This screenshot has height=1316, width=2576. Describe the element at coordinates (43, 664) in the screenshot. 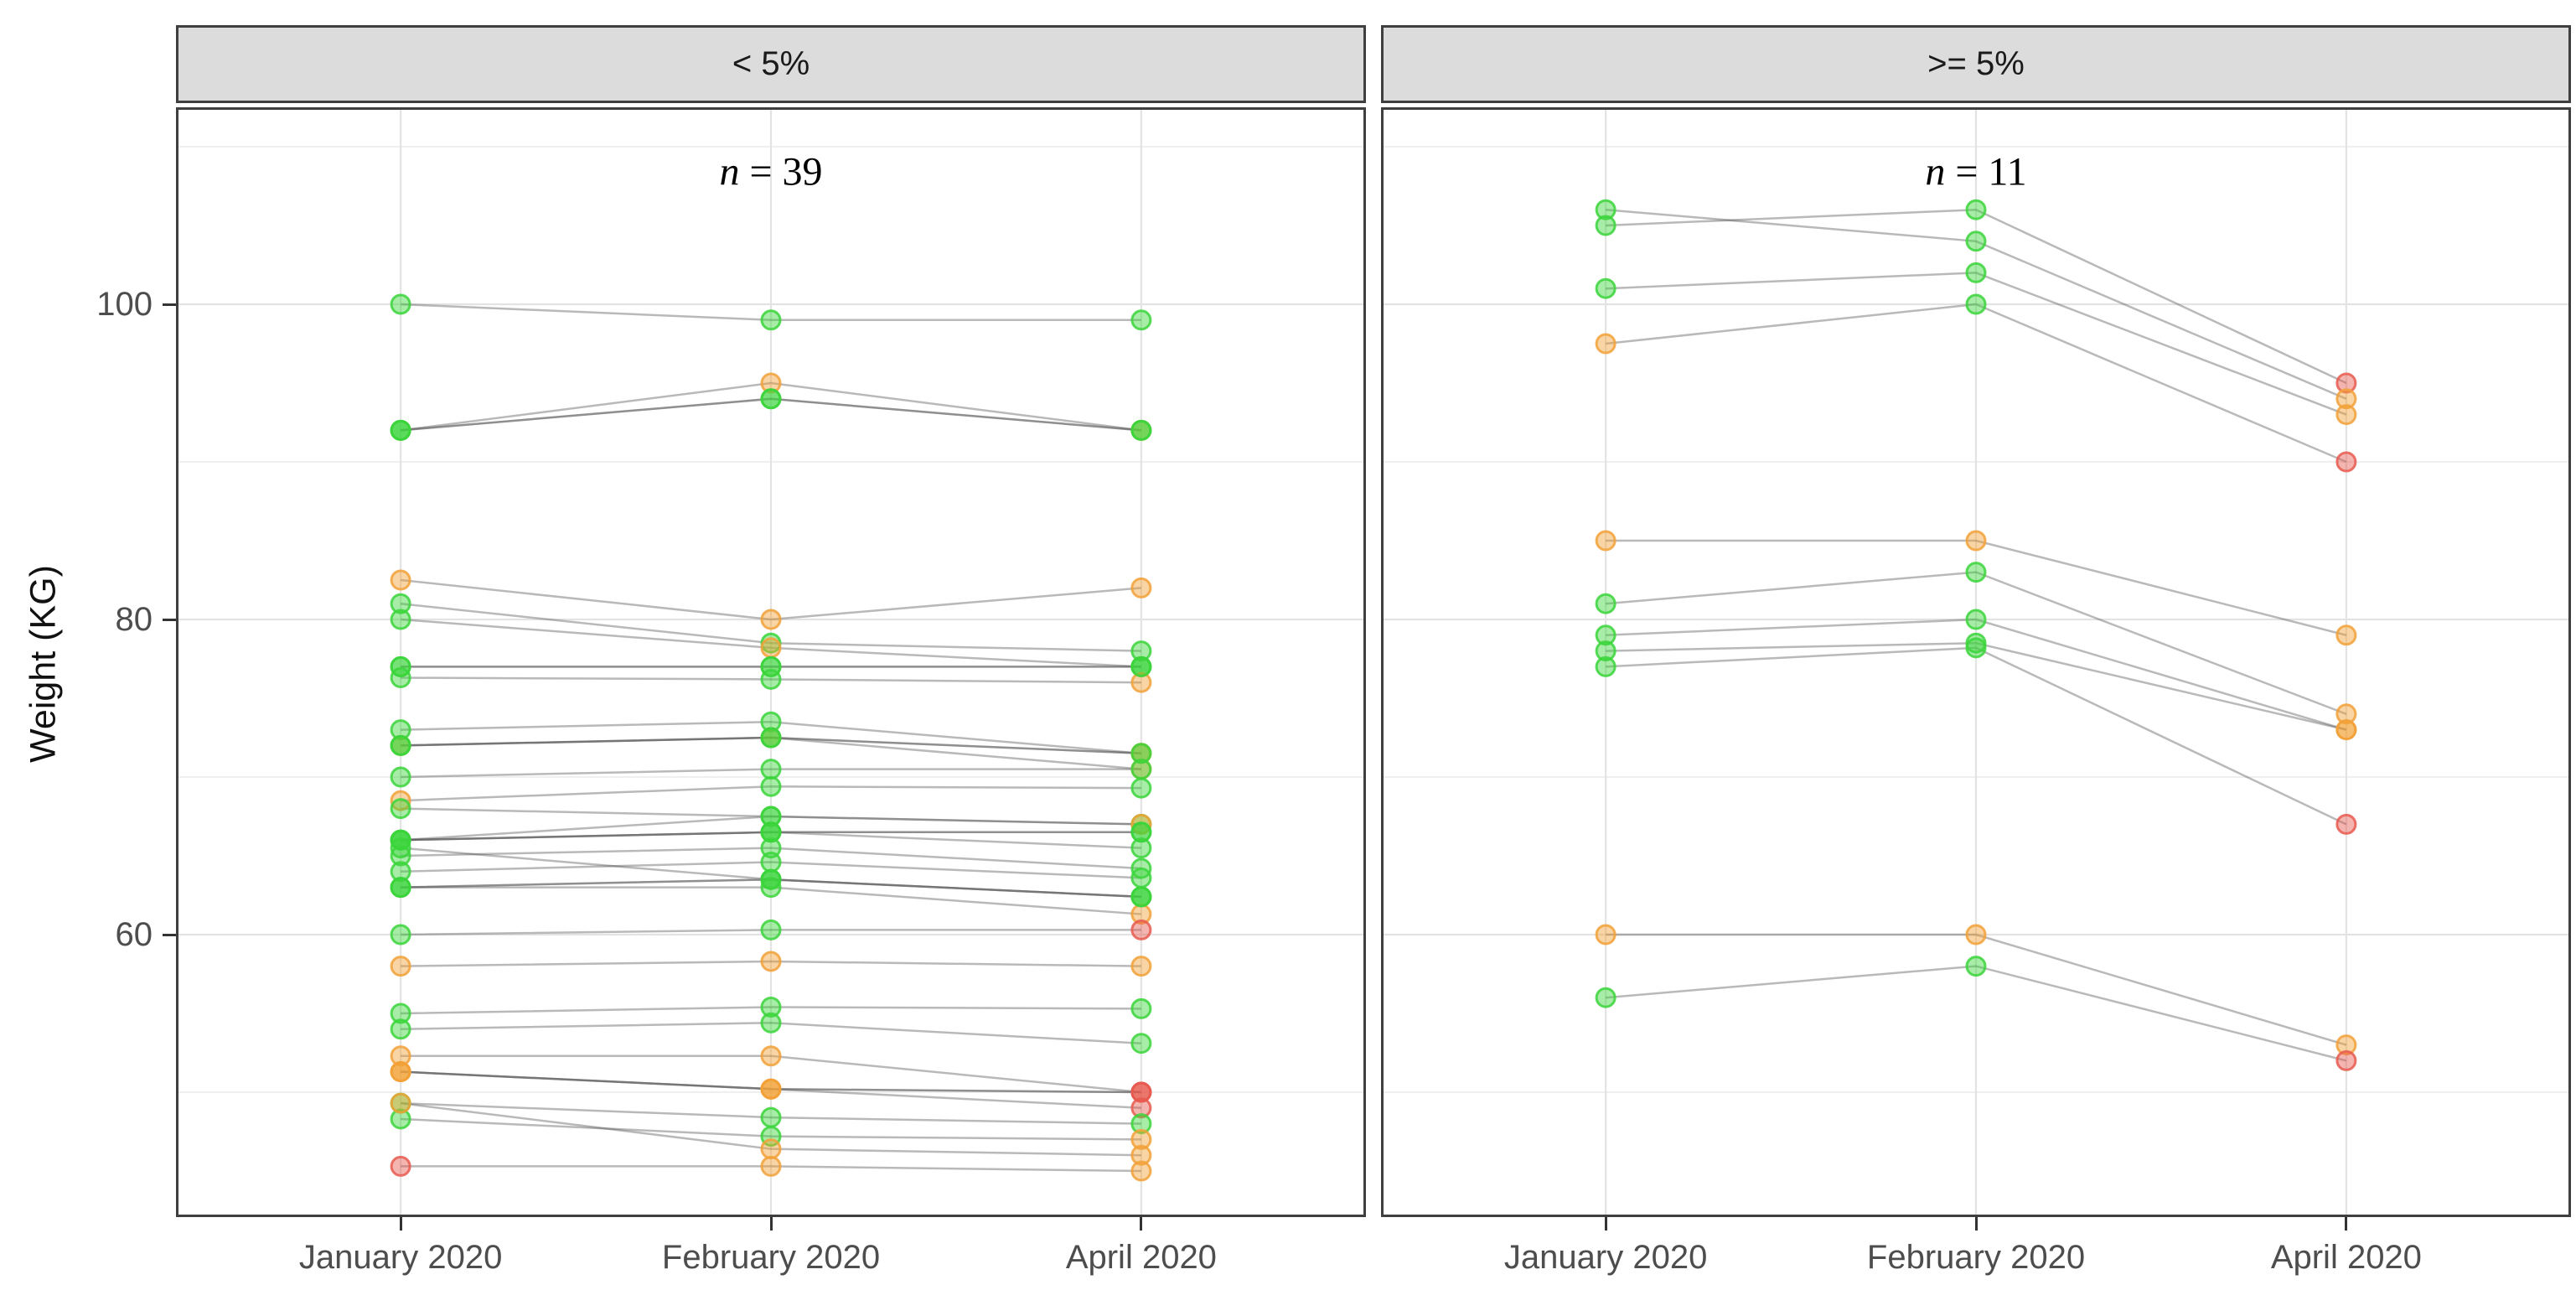

I see `y-axis-title: Weight (KG)` at that location.